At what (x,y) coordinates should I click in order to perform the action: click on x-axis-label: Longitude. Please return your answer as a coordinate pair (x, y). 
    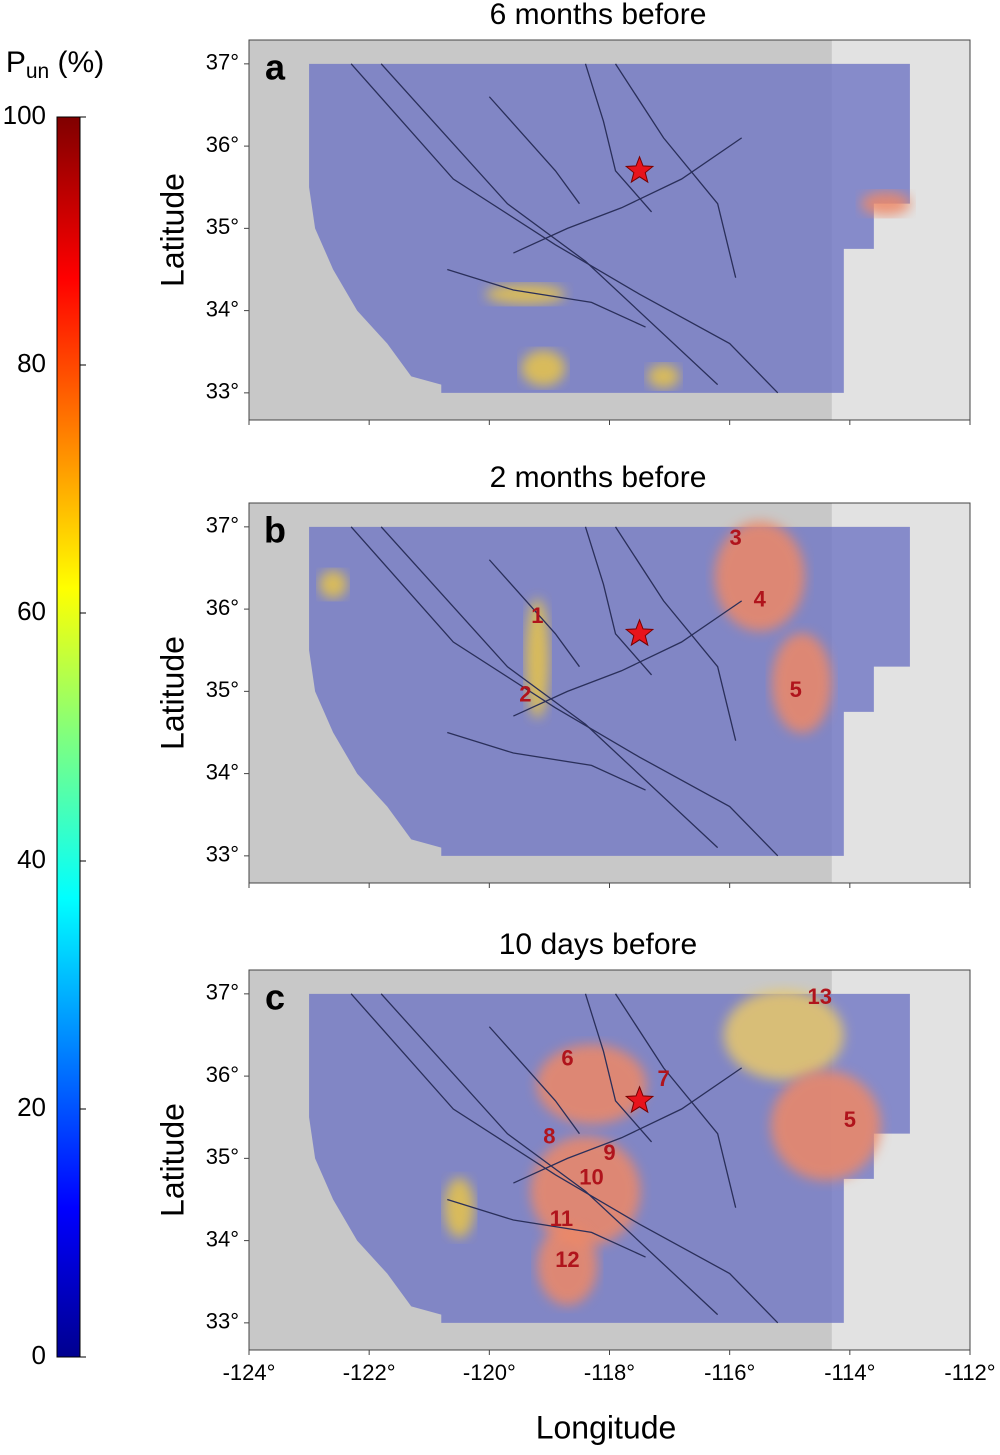
    Looking at the image, I should click on (606, 1427).